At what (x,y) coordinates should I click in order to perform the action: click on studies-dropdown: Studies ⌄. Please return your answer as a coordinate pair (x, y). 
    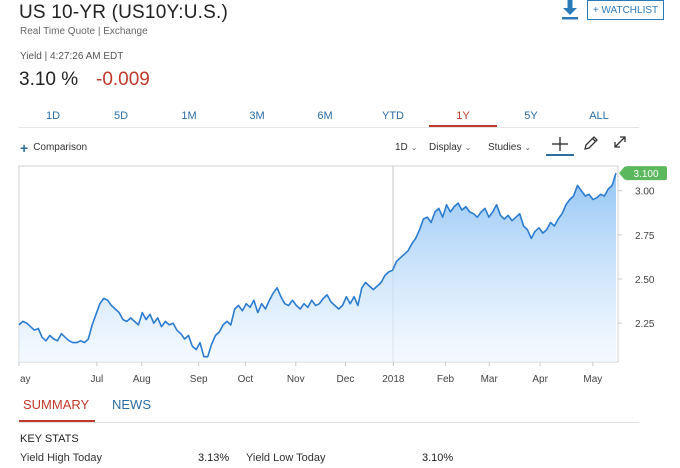
    Looking at the image, I should click on (509, 147).